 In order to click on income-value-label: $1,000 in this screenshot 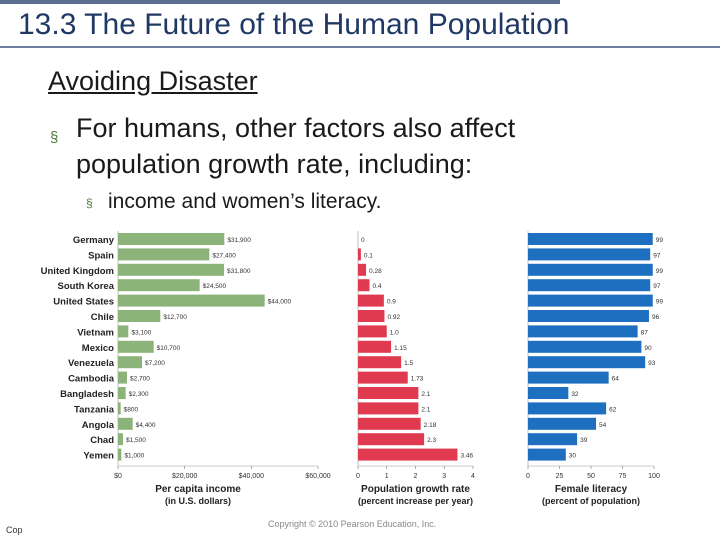, I will do `click(134, 456)`.